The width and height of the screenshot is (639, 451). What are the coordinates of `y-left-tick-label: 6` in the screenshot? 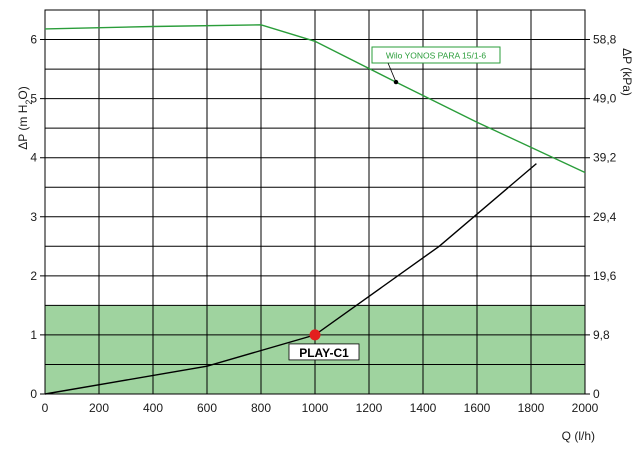 It's located at (33, 40).